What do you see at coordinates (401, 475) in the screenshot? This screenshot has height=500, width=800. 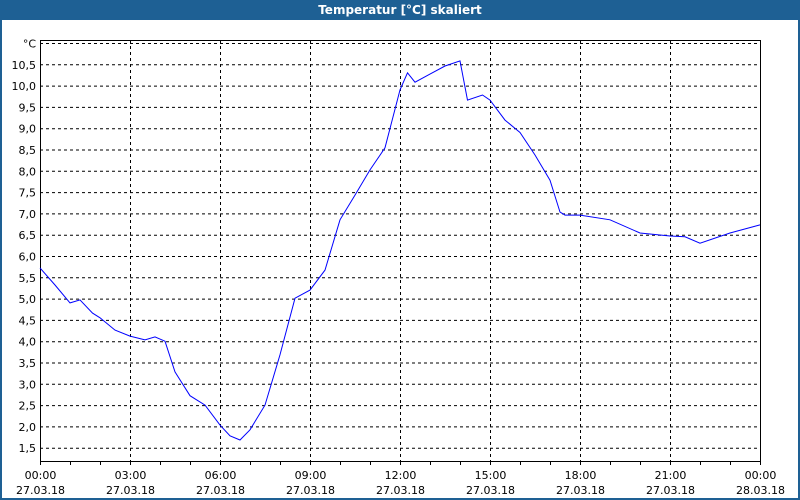 I see `x-tick-time: 12:00` at bounding box center [401, 475].